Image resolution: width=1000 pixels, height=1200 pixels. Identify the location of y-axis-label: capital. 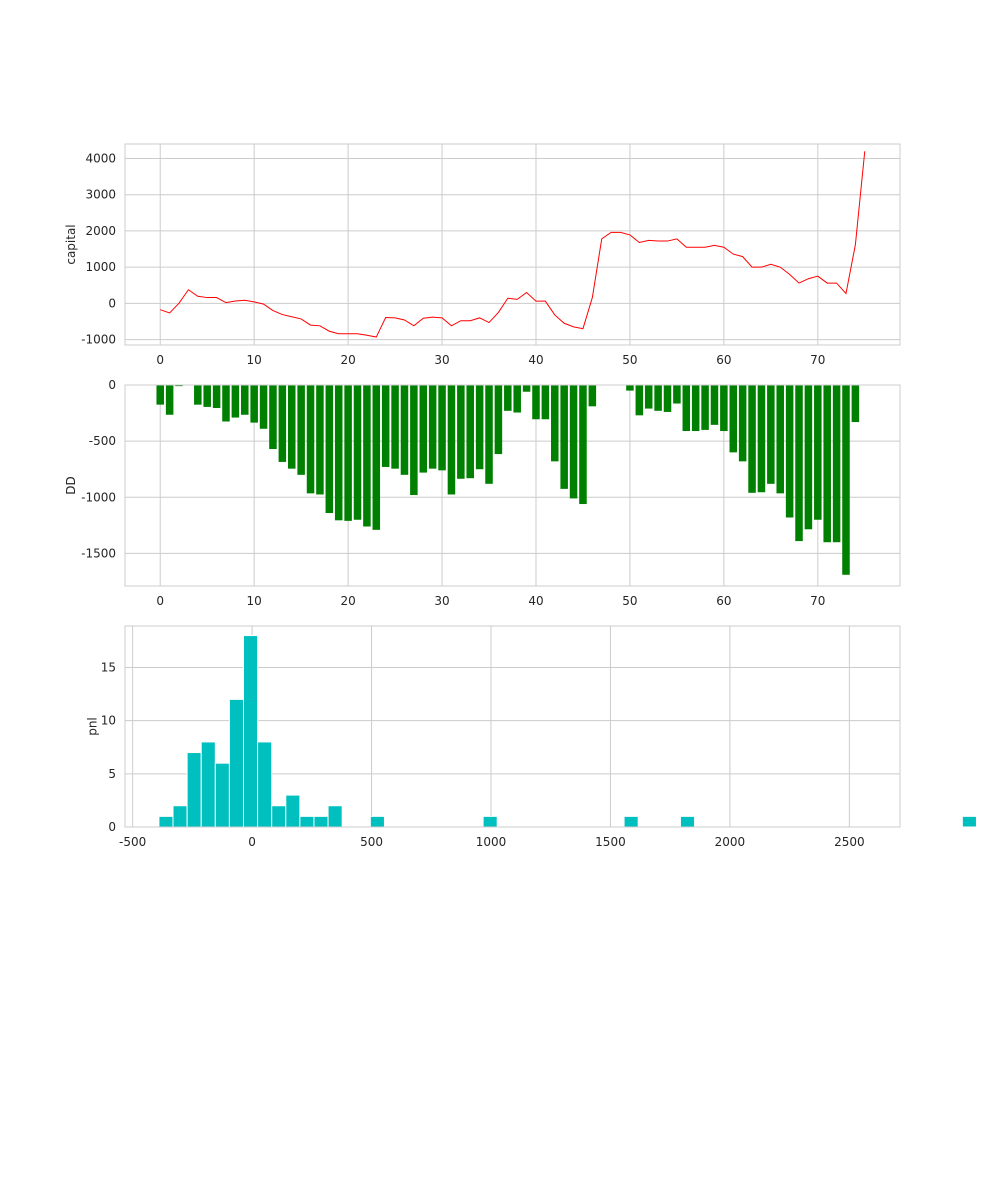
(71, 244).